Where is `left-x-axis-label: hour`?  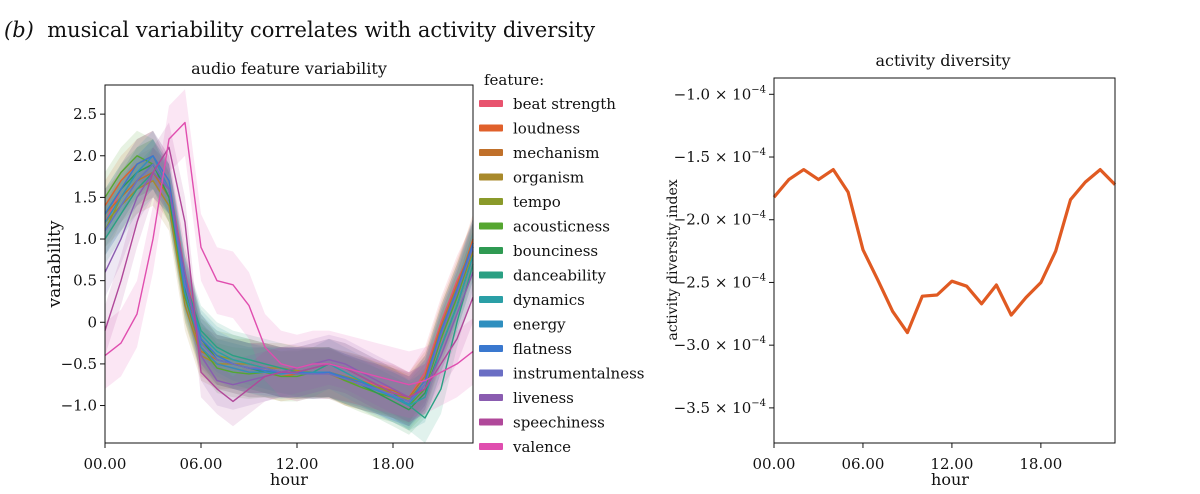
left-x-axis-label: hour is located at coordinates (289, 479).